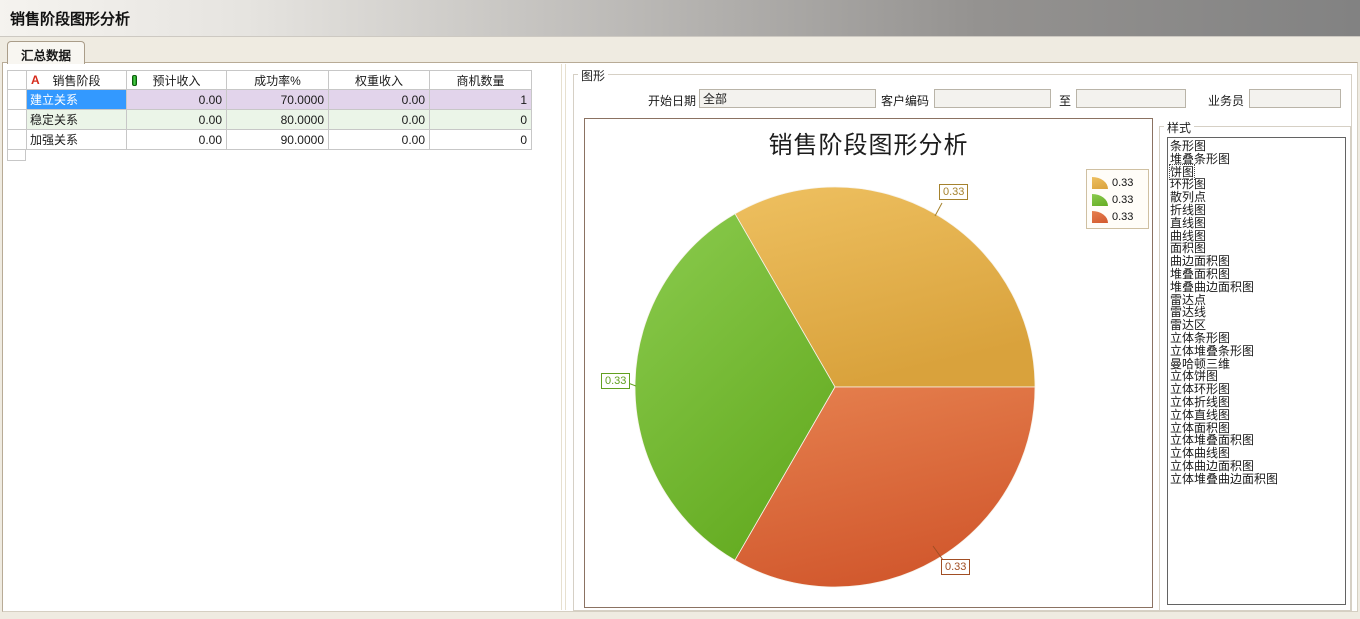  I want to click on column-header-stage: A 销售阶段, so click(76, 80).